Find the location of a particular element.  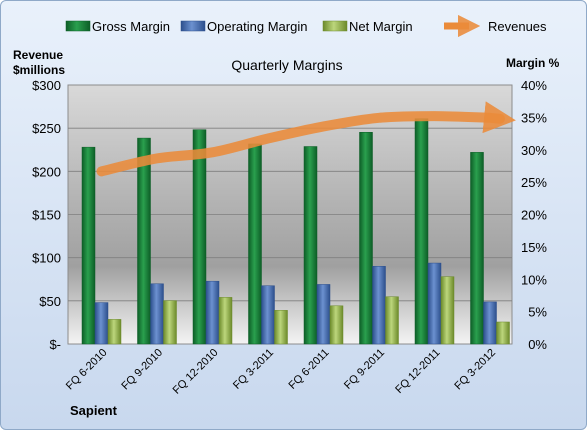

left-tick-label: $250 is located at coordinates (46, 128).